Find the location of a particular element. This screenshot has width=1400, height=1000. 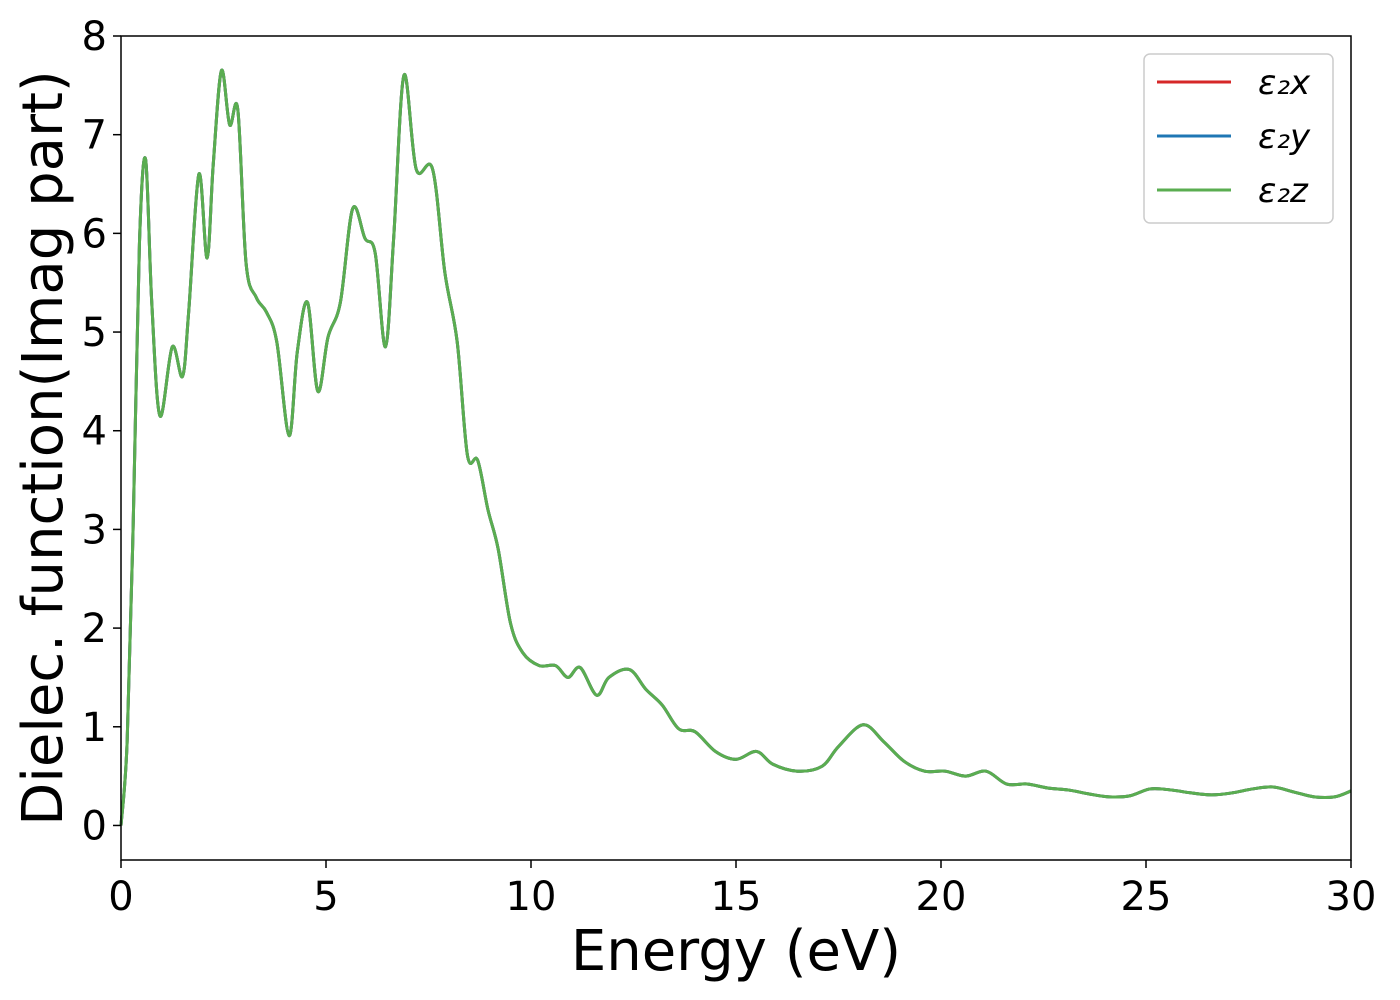

legend-box is located at coordinates (1238, 138).